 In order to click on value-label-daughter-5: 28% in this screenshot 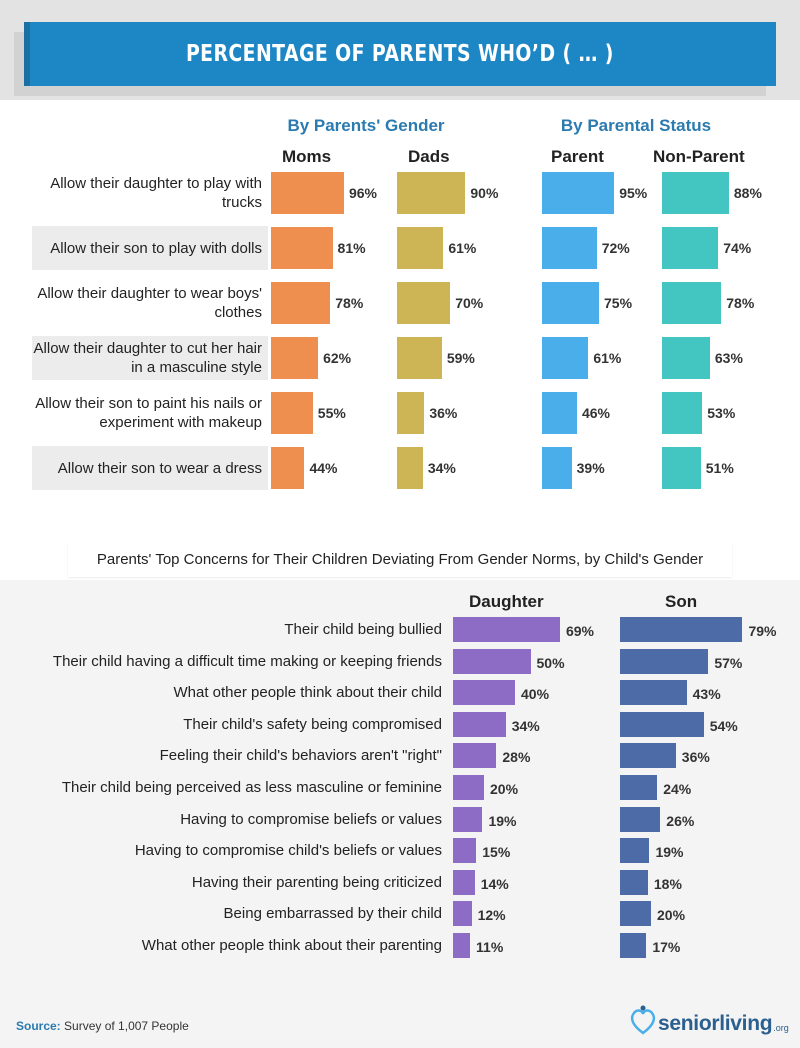, I will do `click(516, 757)`.